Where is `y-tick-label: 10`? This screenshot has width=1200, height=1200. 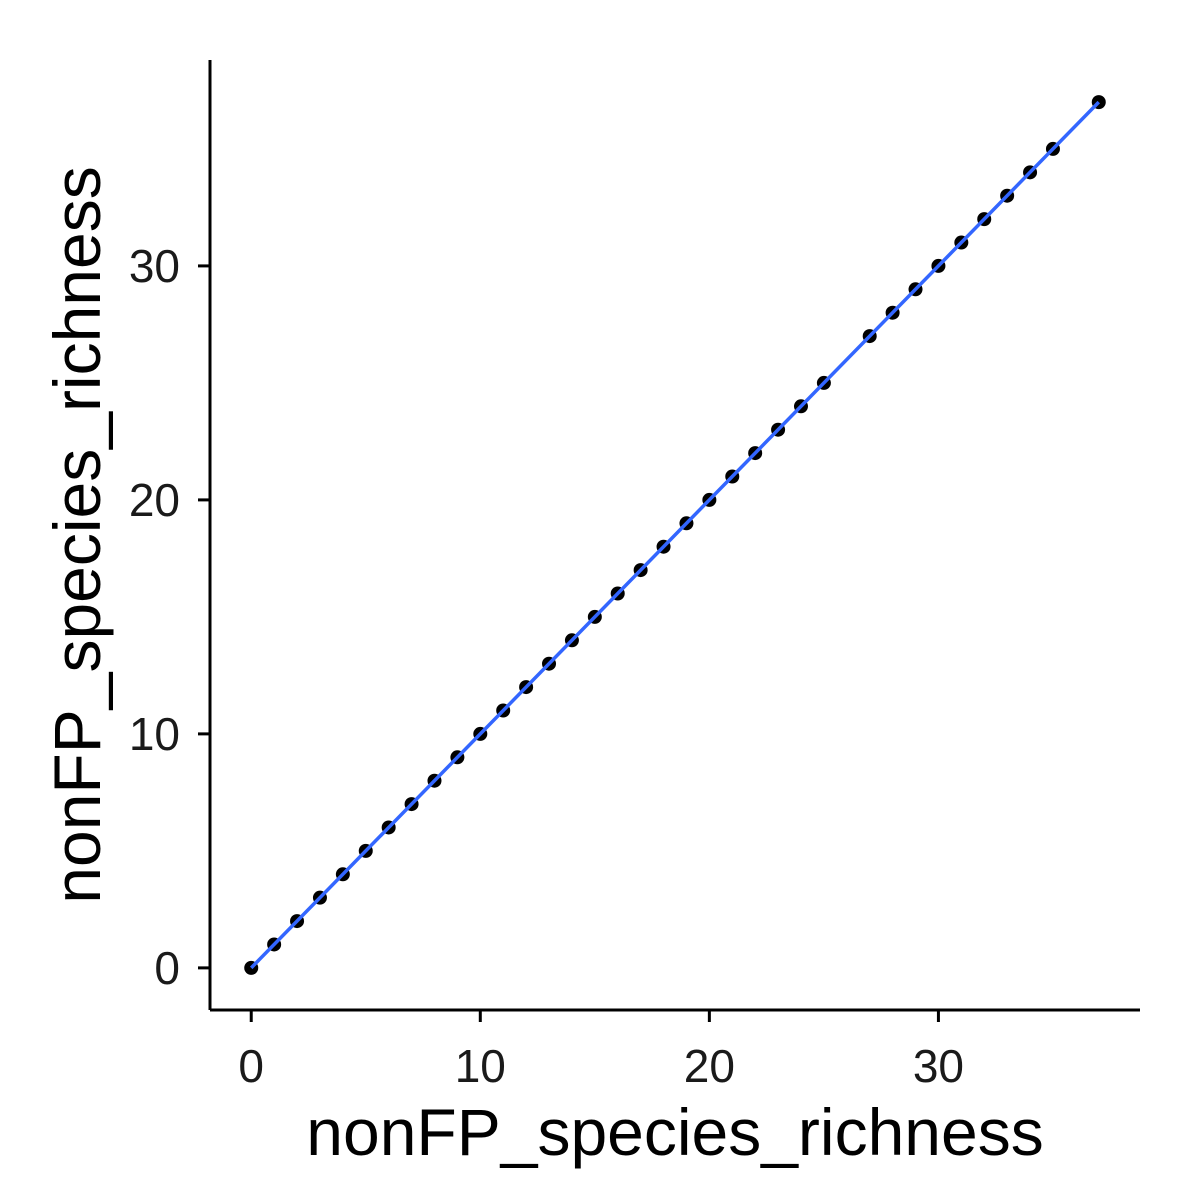 y-tick-label: 10 is located at coordinates (154, 734).